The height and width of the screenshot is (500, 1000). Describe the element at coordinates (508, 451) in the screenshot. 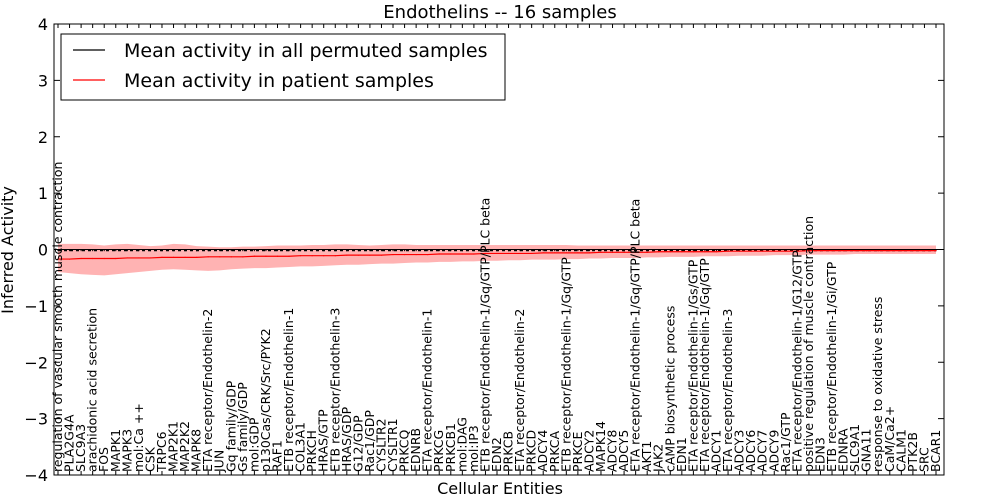

I see `x-tick-label: PRKCB` at that location.